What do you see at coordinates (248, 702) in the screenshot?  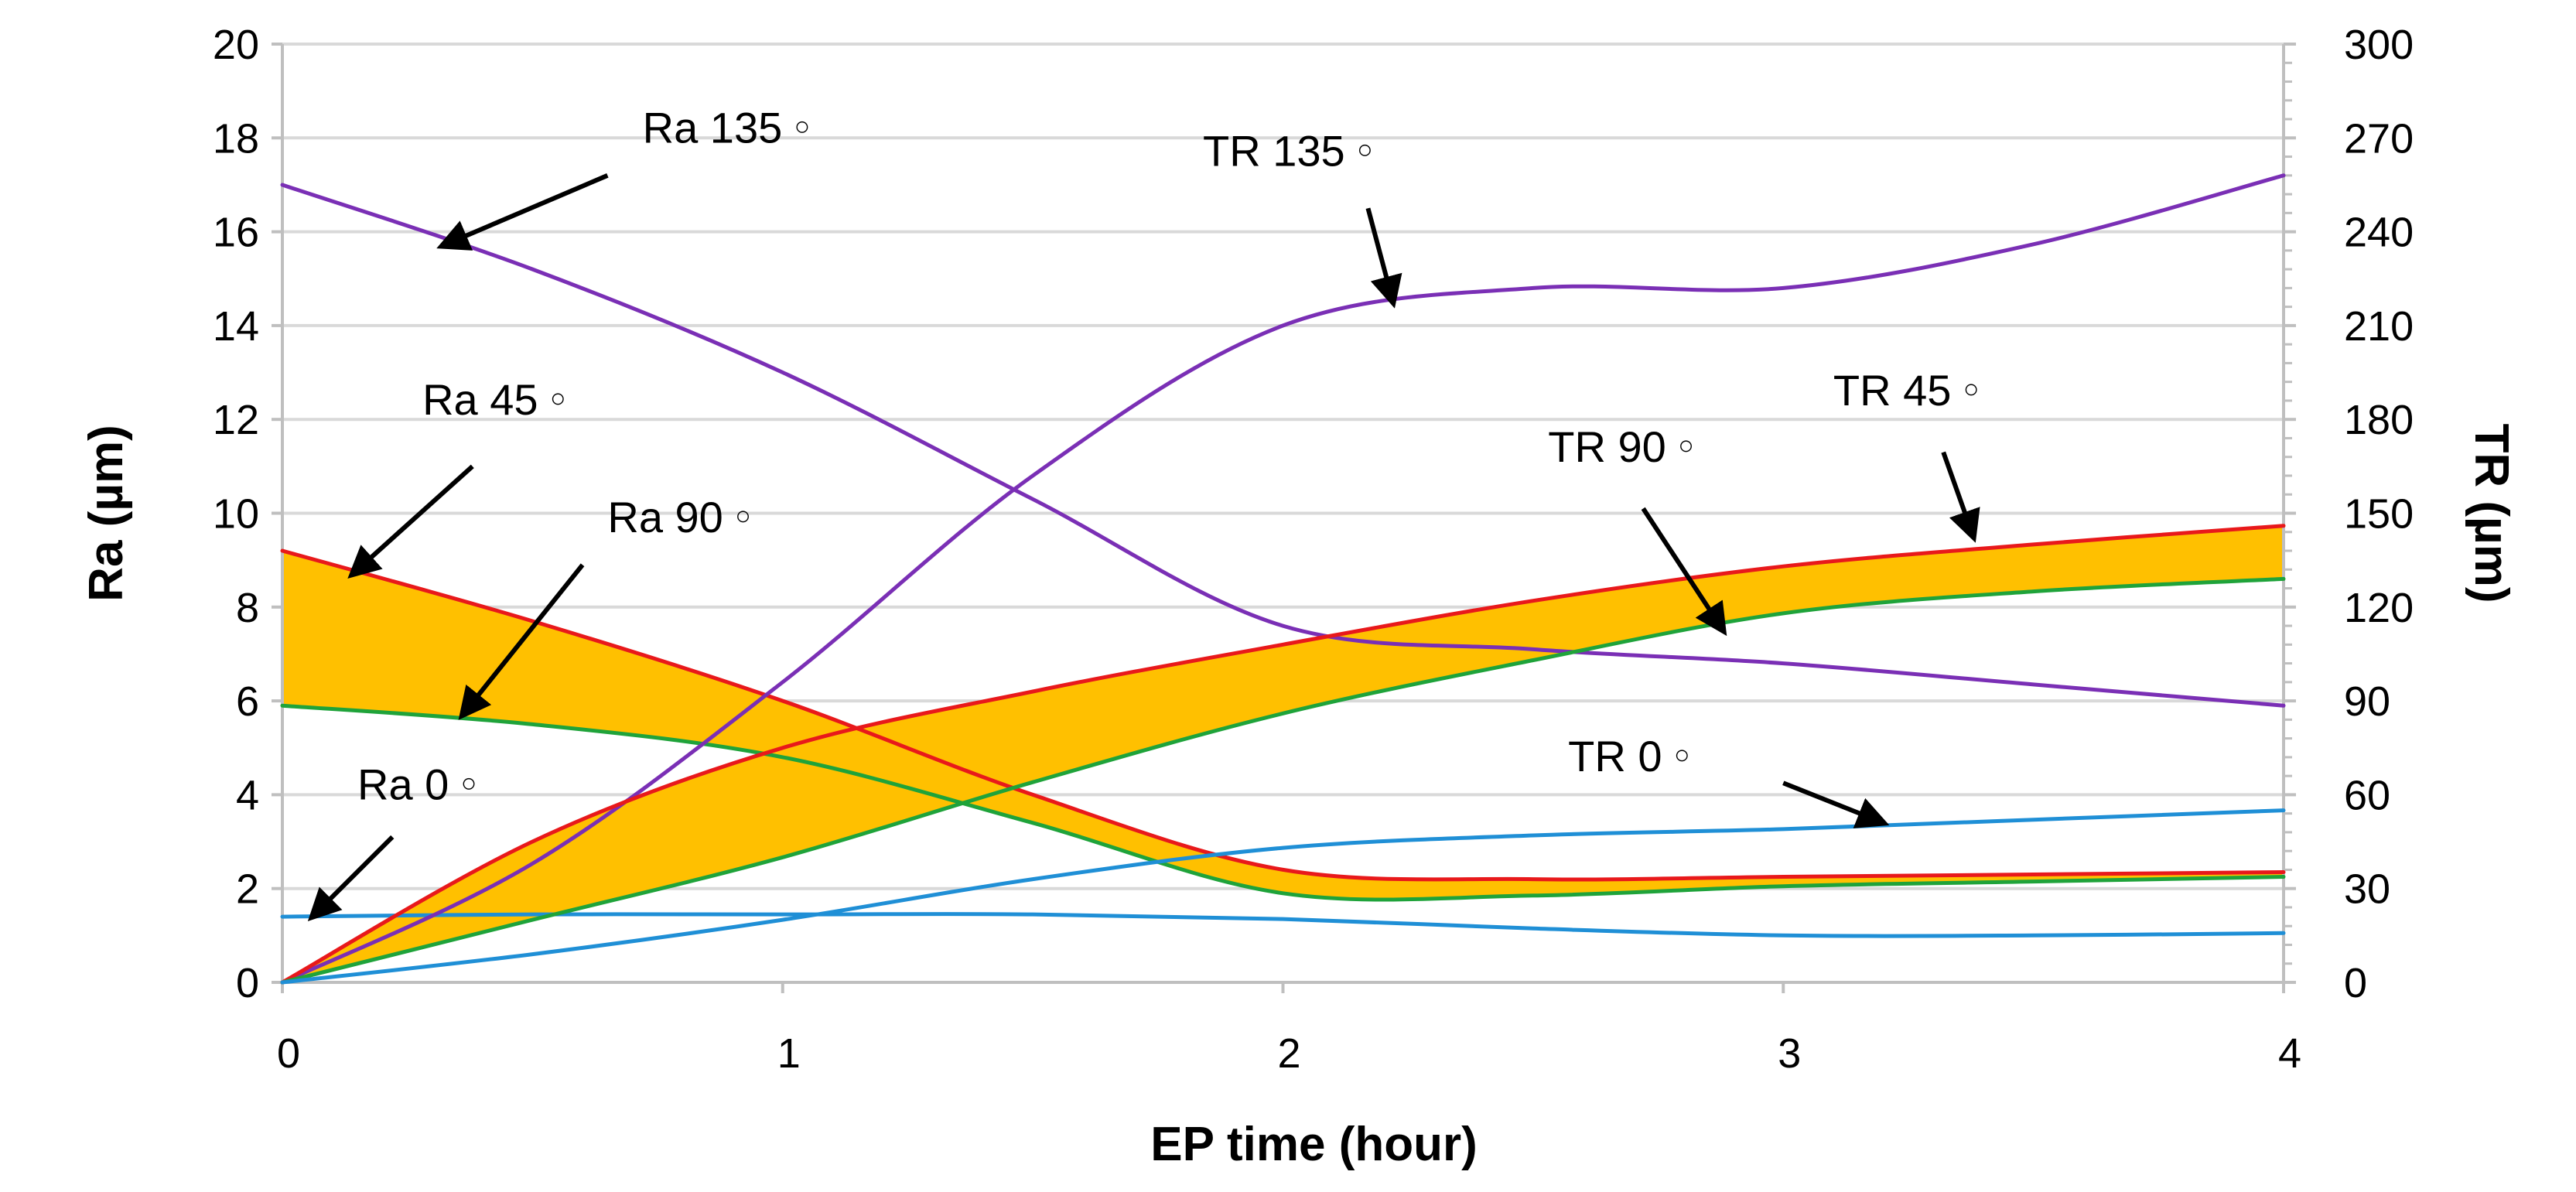 I see `y-tick-label: 6` at bounding box center [248, 702].